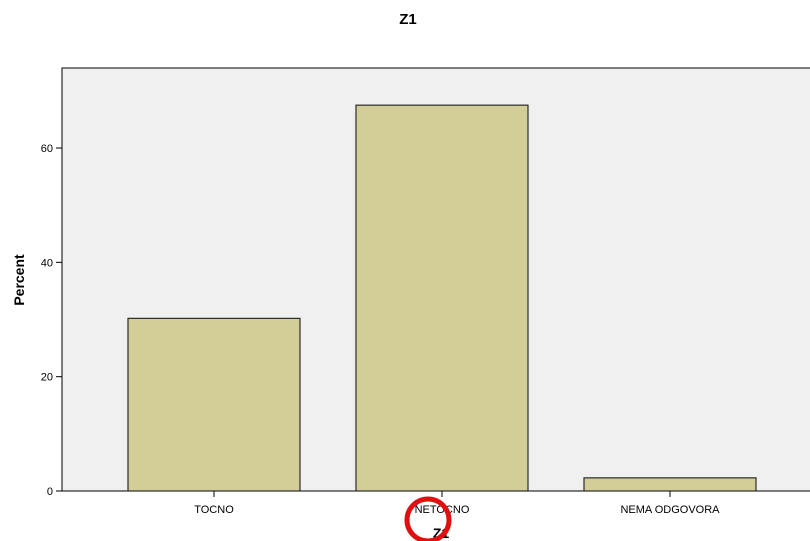 Image resolution: width=810 pixels, height=541 pixels. What do you see at coordinates (19, 280) in the screenshot?
I see `y-axis-label: Percent` at bounding box center [19, 280].